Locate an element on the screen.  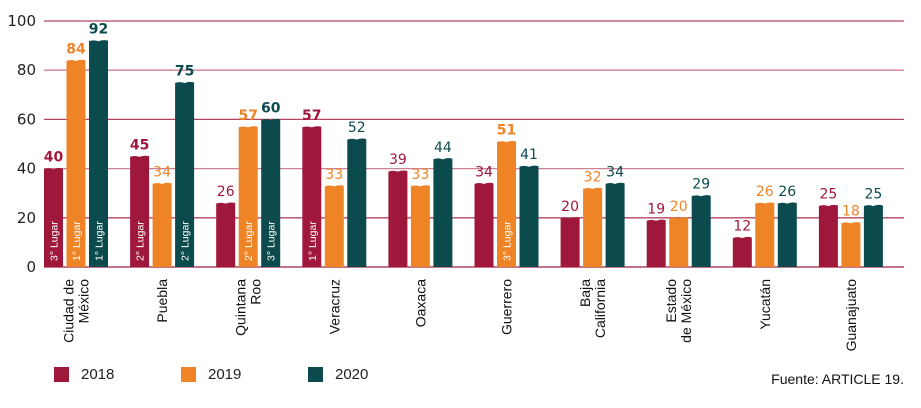
legend-label-2018: 2018 is located at coordinates (98, 374).